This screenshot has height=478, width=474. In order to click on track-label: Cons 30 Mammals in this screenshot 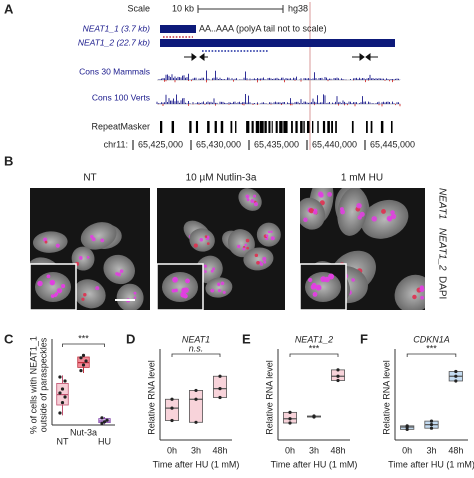, I will do `click(114, 71)`.